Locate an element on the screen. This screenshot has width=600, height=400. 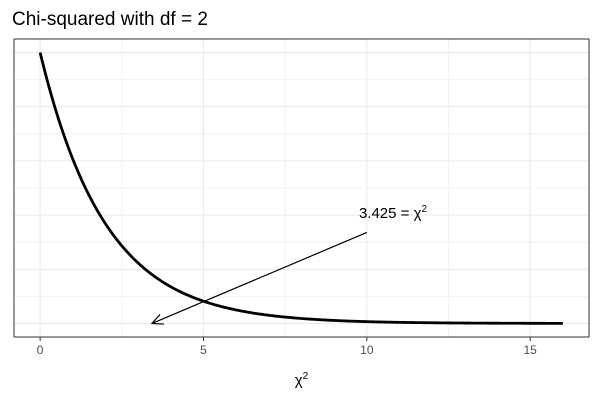
x-tick-label: 10 is located at coordinates (367, 350).